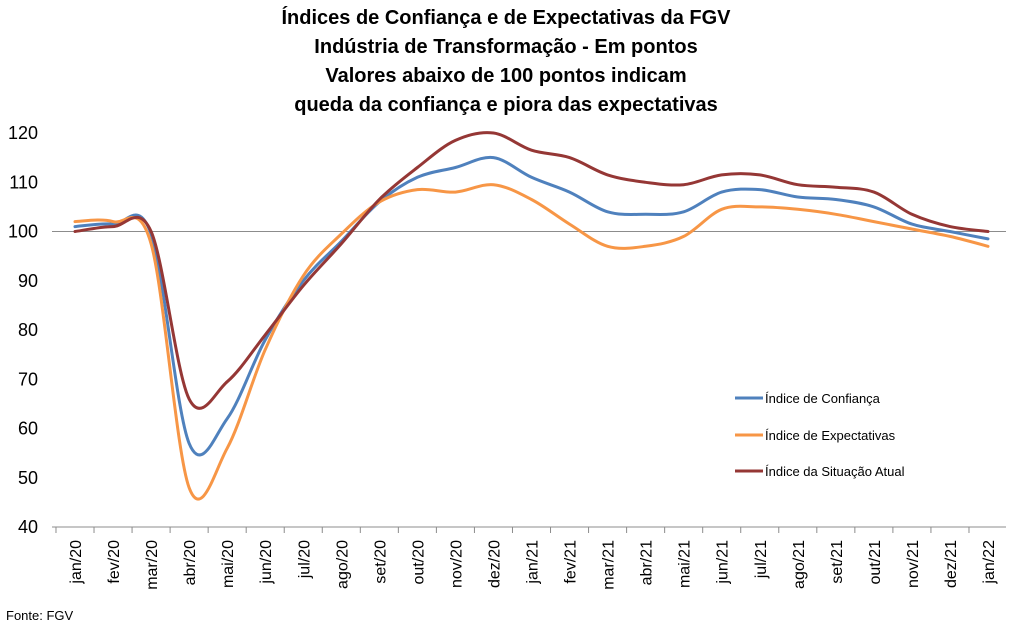 This screenshot has height=630, width=1012. Describe the element at coordinates (835, 471) in the screenshot. I see `legend-label-indice-da-situacao-atual: Índice da Situação Atual` at that location.